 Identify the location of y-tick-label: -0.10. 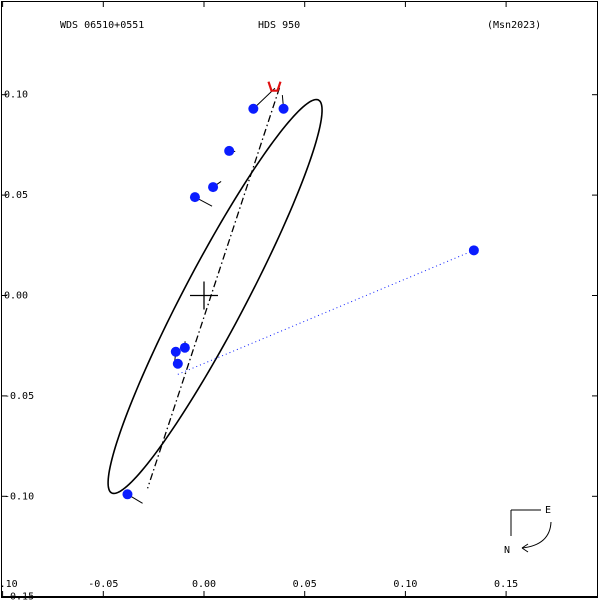
(19, 496).